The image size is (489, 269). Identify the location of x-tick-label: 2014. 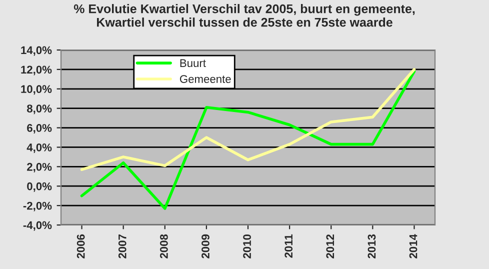
(413, 246).